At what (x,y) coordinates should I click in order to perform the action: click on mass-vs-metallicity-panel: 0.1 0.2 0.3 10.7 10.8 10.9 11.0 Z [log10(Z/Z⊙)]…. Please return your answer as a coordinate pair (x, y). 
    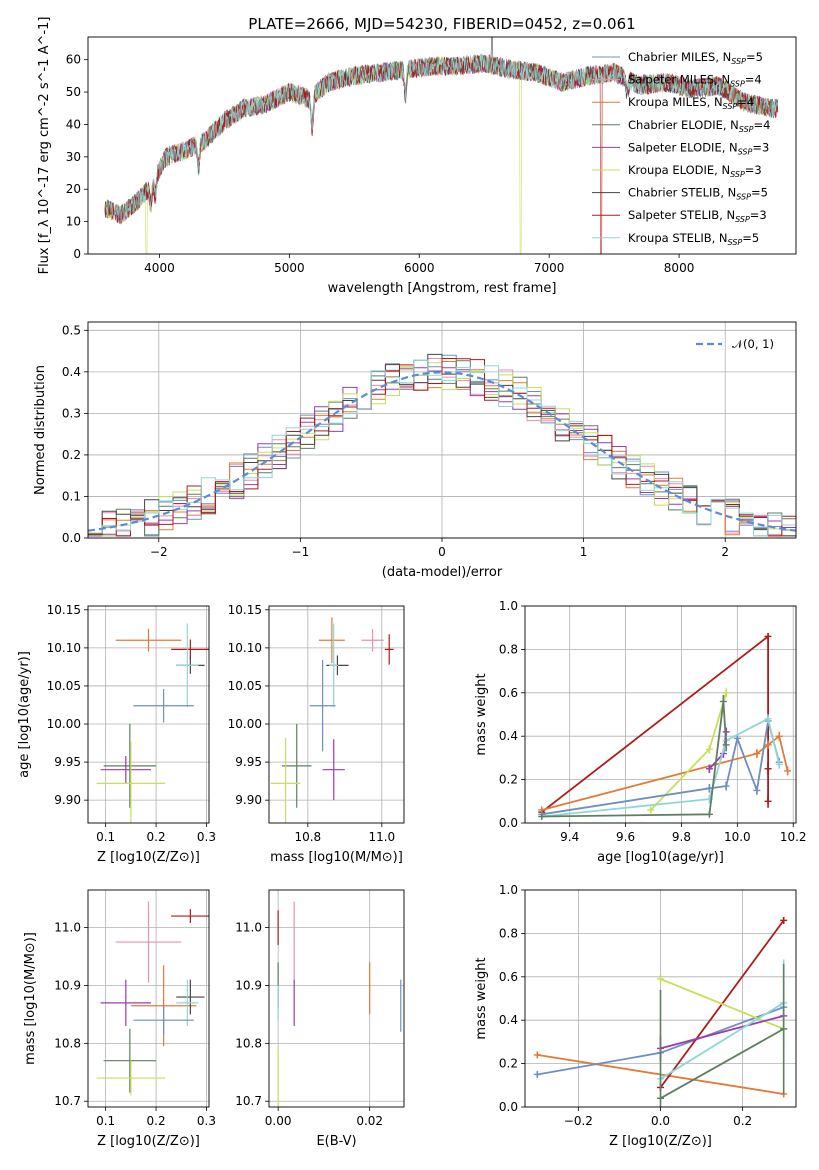
    Looking at the image, I should click on (119, 1019).